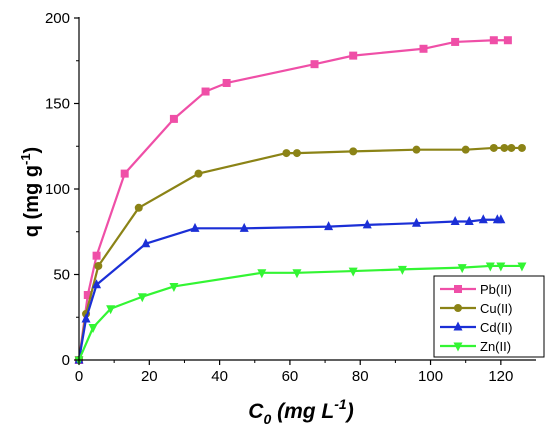  Describe the element at coordinates (475, 346) in the screenshot. I see `legend-item-znii: Zn(II)` at that location.